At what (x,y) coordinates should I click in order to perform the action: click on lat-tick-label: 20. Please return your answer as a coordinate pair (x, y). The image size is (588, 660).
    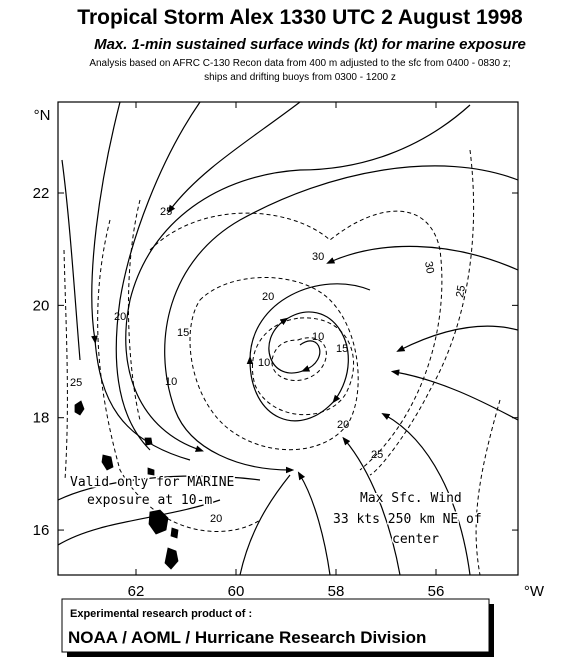
    Looking at the image, I should click on (41, 305).